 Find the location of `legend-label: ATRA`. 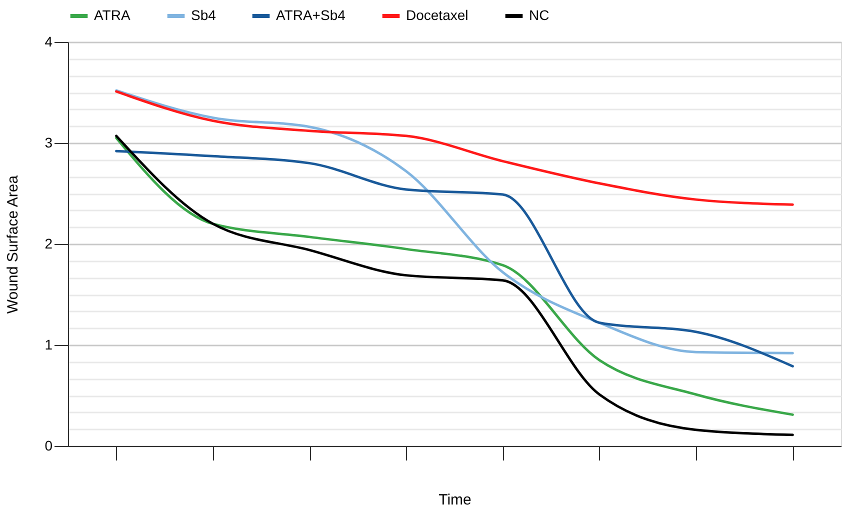

legend-label: ATRA is located at coordinates (112, 15).